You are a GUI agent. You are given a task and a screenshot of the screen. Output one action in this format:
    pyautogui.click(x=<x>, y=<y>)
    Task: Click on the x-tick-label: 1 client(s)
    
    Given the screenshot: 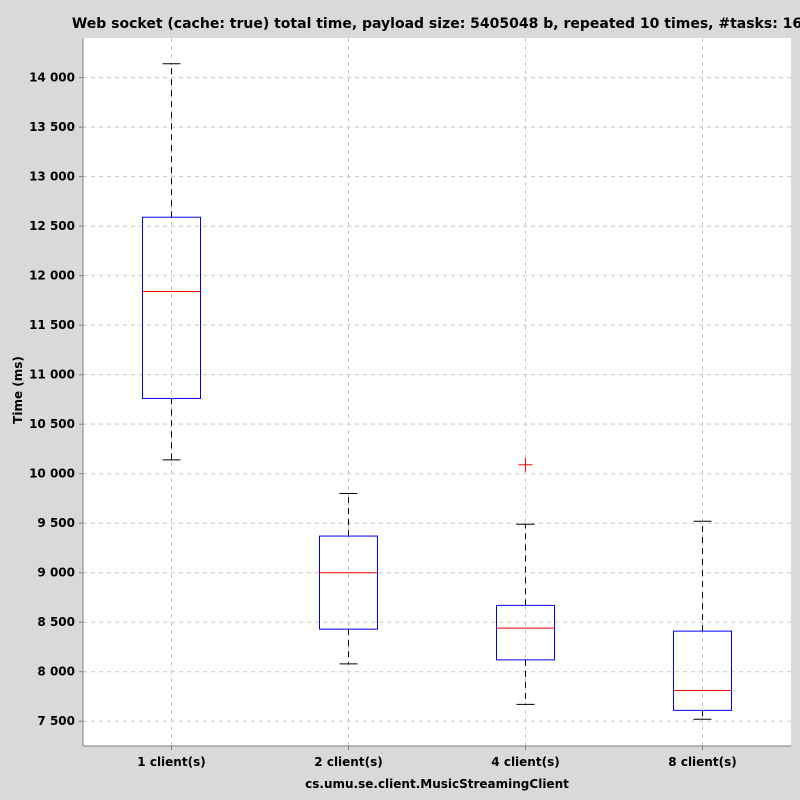 What is the action you would take?
    pyautogui.click(x=171, y=762)
    